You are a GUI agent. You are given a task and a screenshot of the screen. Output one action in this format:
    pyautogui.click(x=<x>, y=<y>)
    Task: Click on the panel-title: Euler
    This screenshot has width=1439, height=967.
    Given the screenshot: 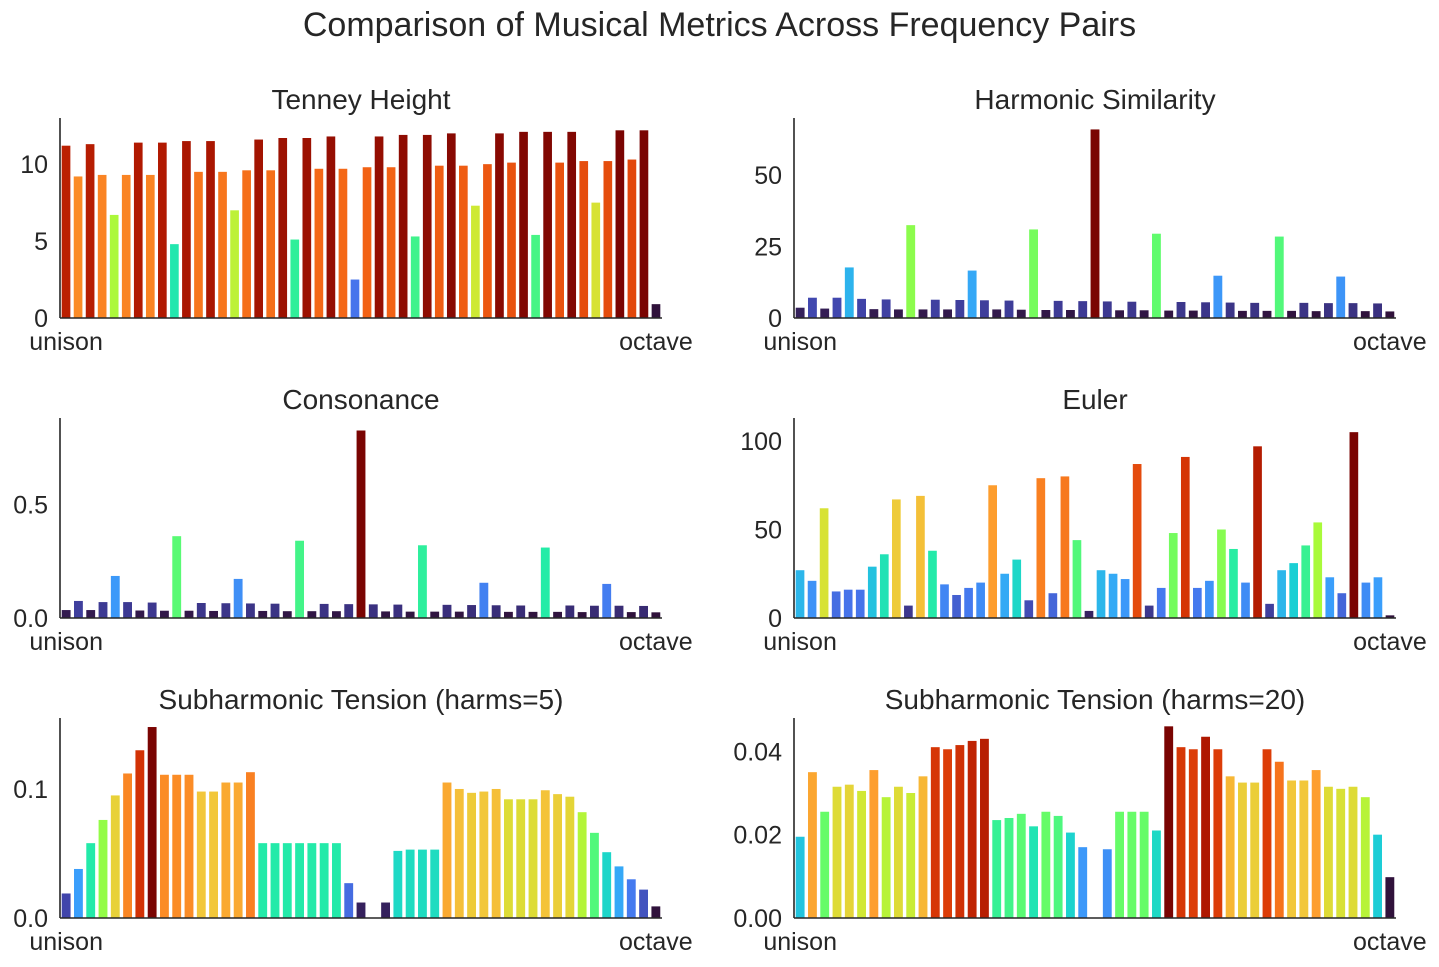 What is the action you would take?
    pyautogui.click(x=1094, y=399)
    